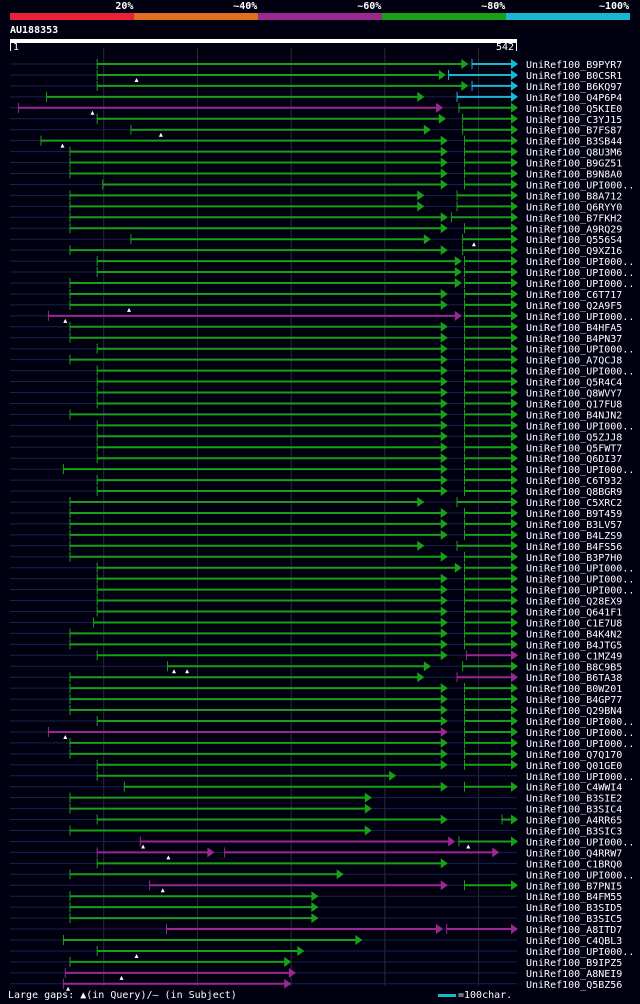  Describe the element at coordinates (574, 153) in the screenshot. I see `hit-label: UniRef100_Q8U3M6` at that location.